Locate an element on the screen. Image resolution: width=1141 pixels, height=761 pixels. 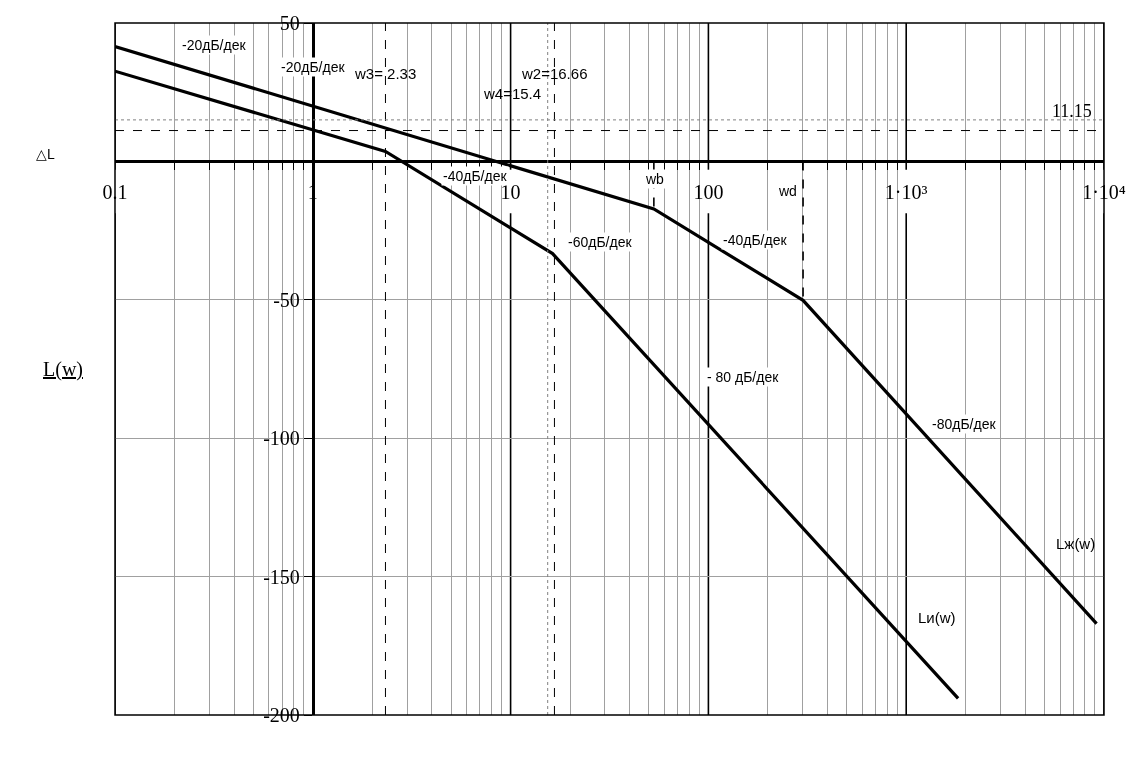
ref-line-label: w3= 2.33 is located at coordinates (385, 73).